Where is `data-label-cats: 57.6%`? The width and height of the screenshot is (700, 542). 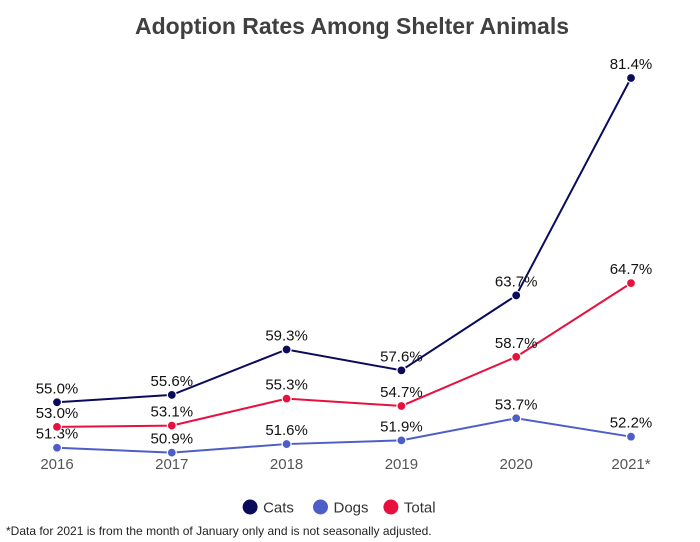
data-label-cats: 57.6% is located at coordinates (401, 356).